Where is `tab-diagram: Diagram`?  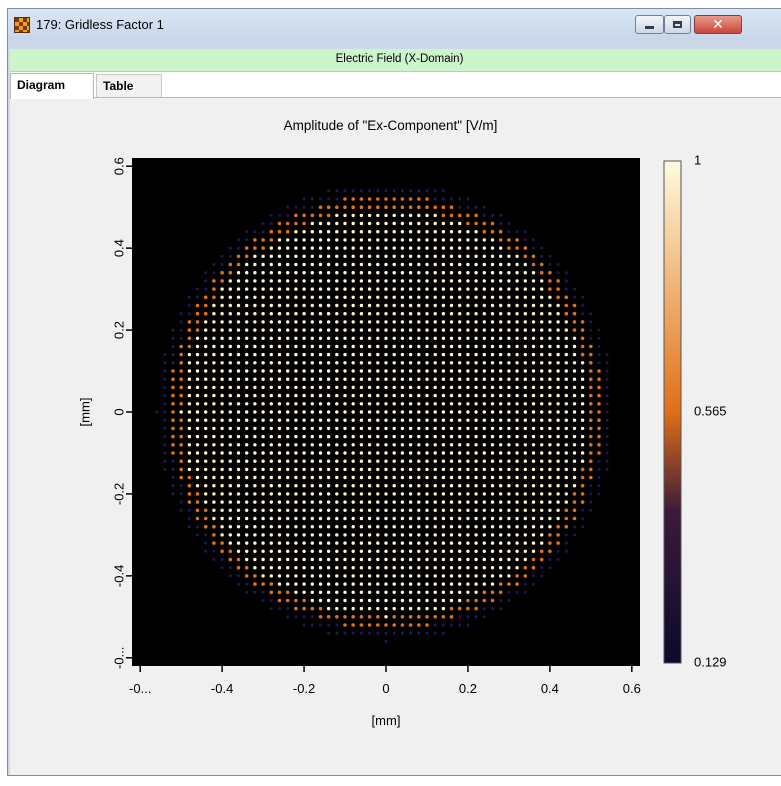
tab-diagram: Diagram is located at coordinates (52, 86).